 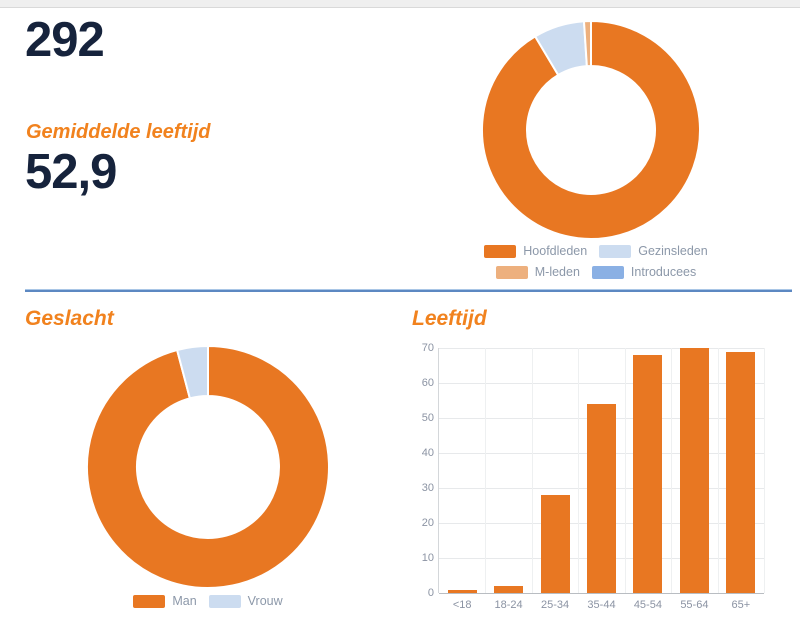 I want to click on x-axis-label-25-34: 25-34, so click(x=555, y=605).